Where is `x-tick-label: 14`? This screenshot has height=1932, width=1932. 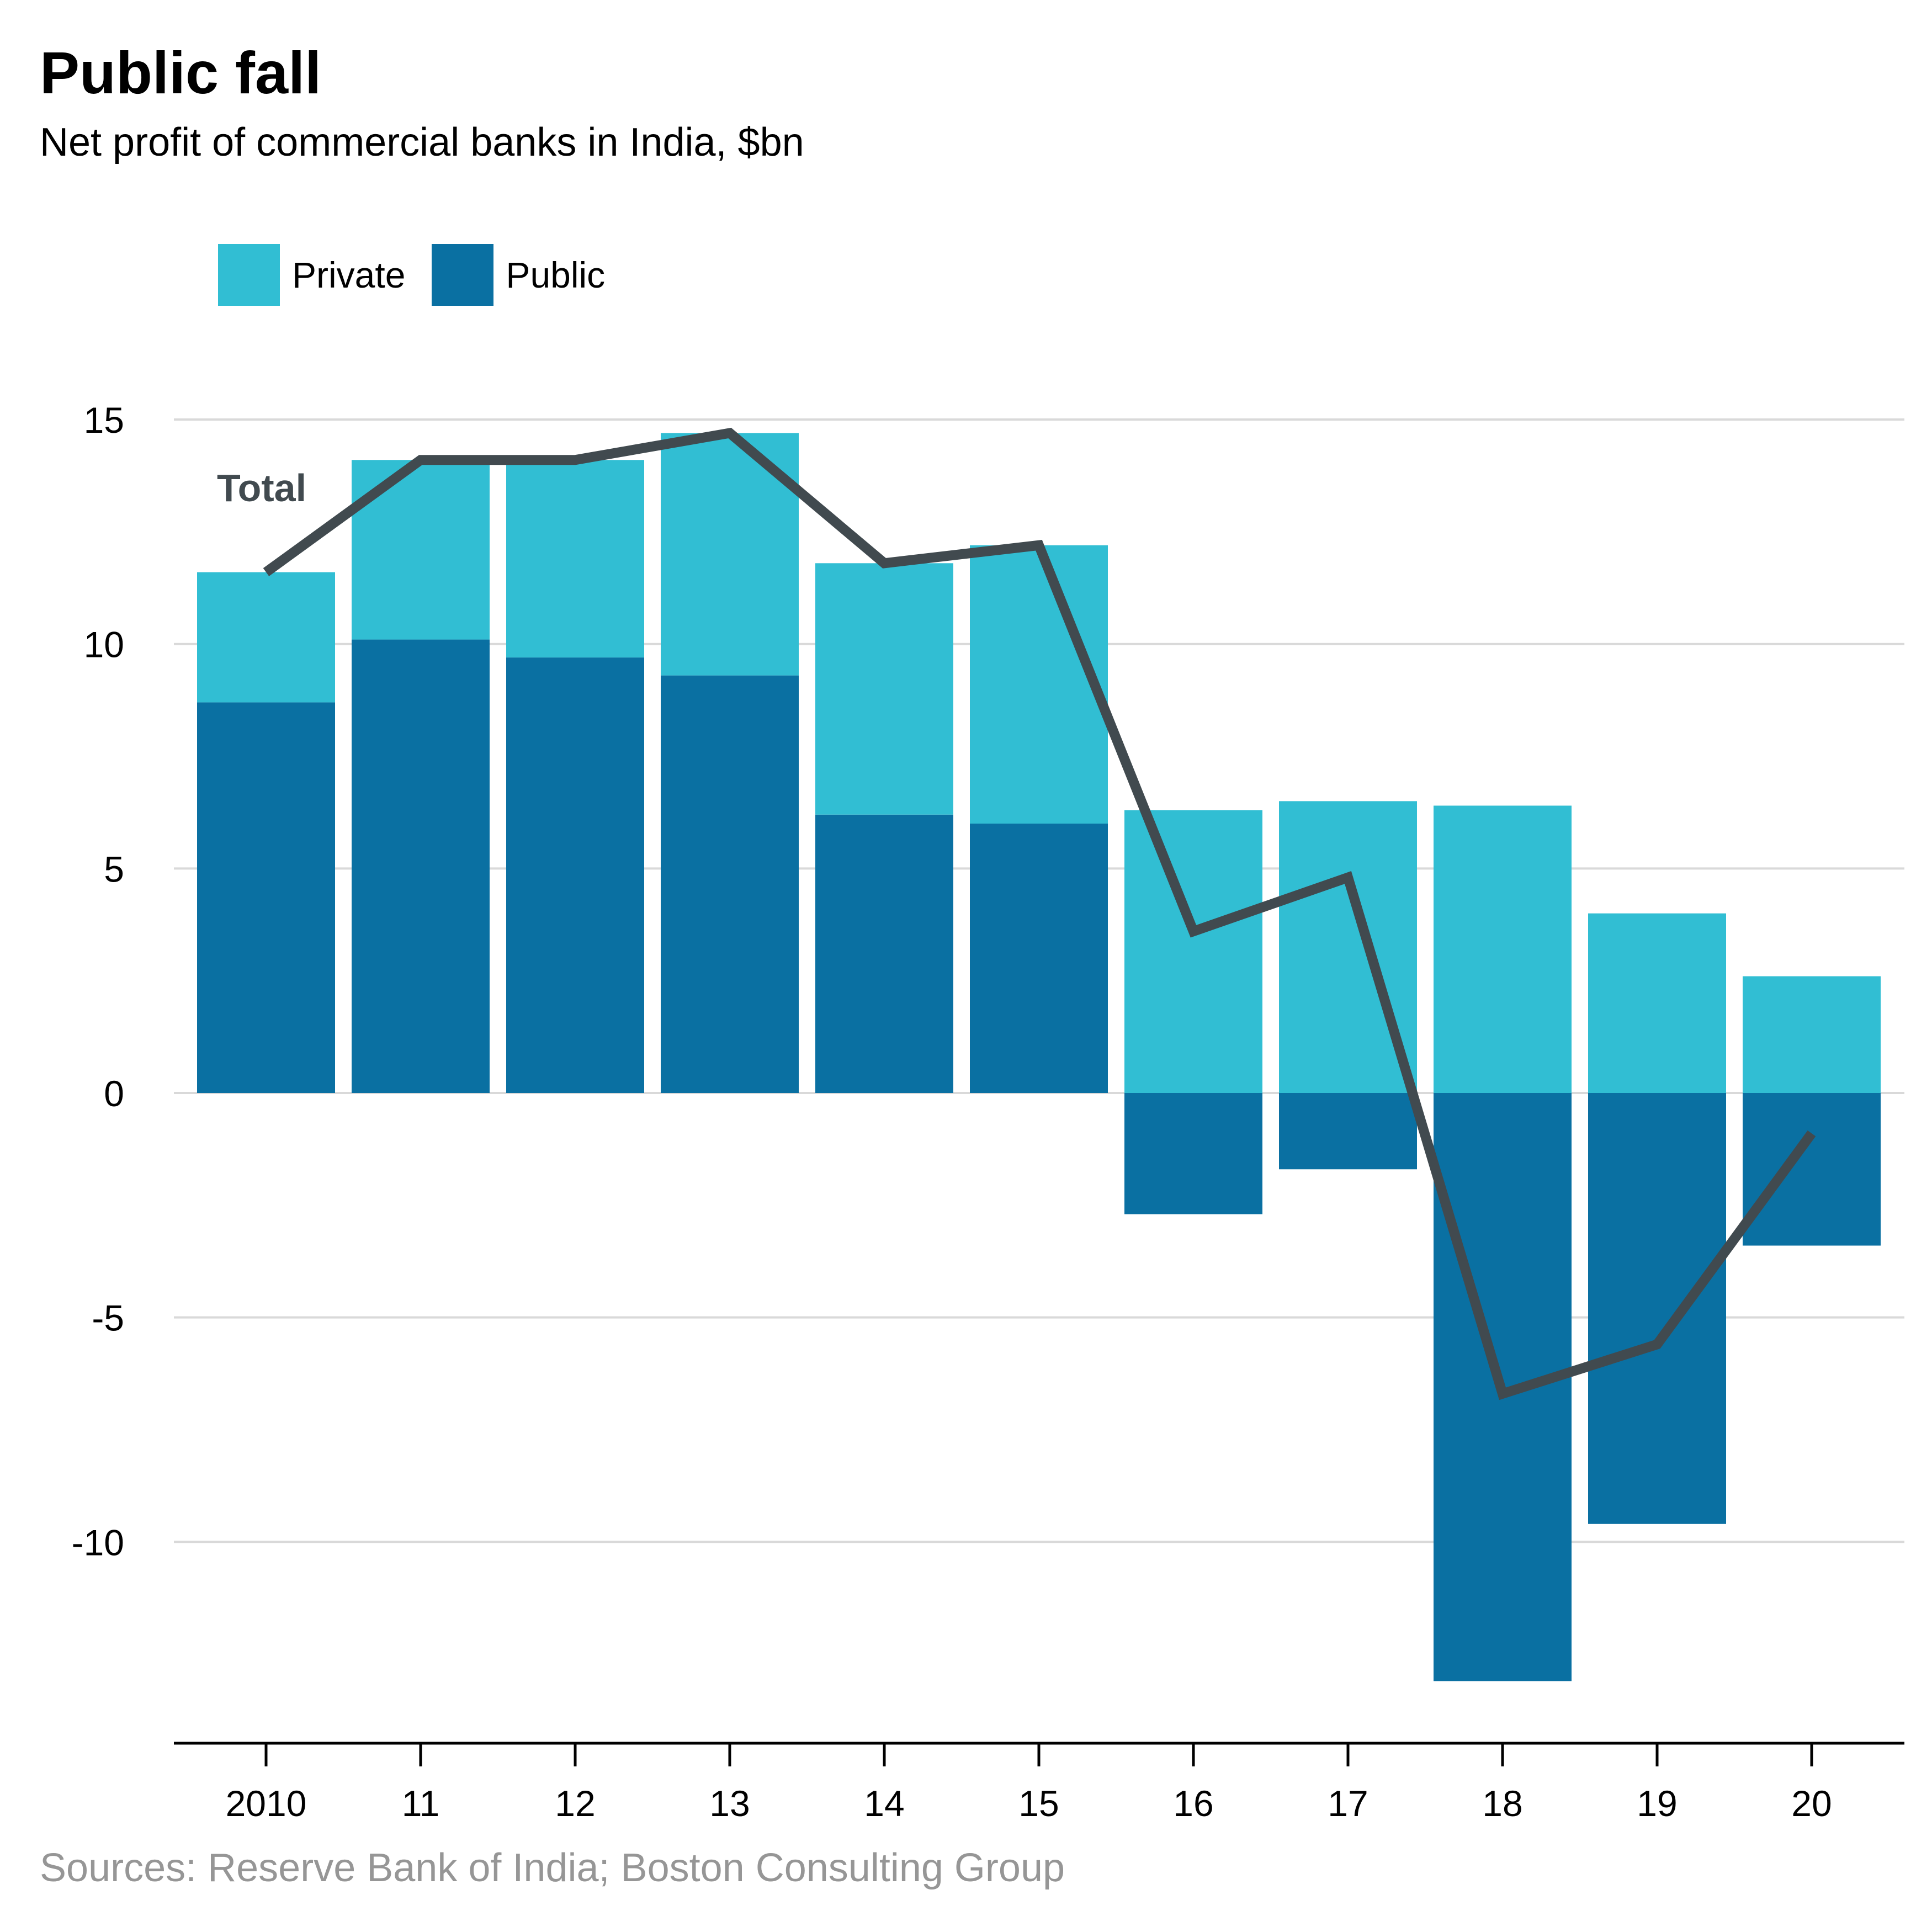
x-tick-label: 14 is located at coordinates (884, 1804).